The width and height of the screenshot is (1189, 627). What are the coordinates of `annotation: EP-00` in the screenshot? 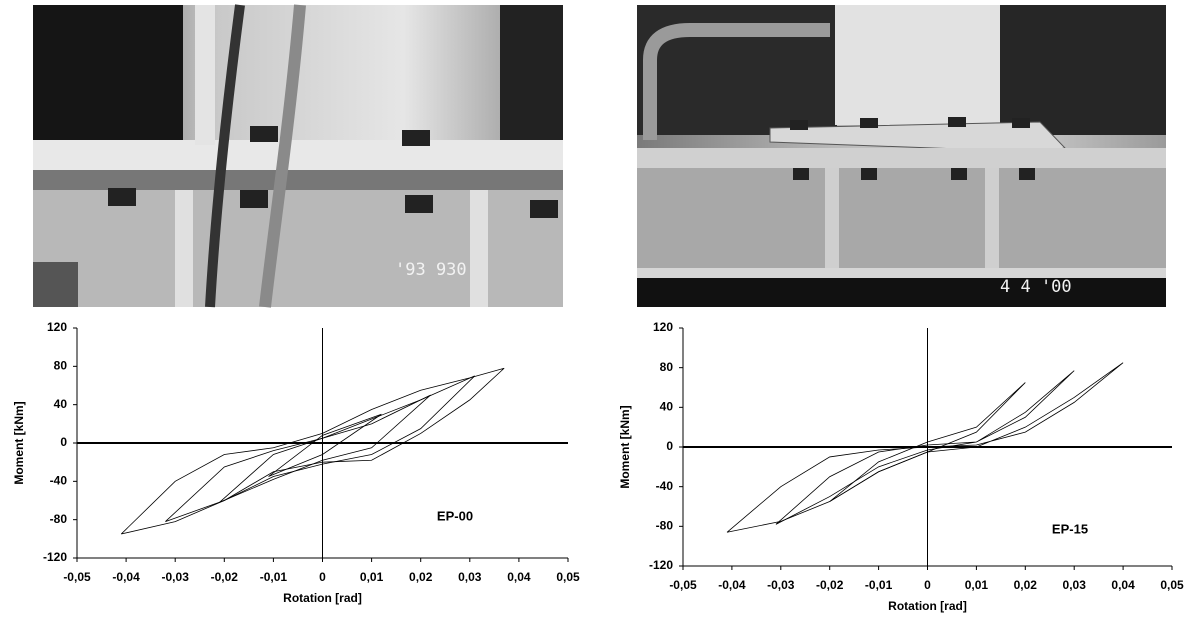 It's located at (455, 515).